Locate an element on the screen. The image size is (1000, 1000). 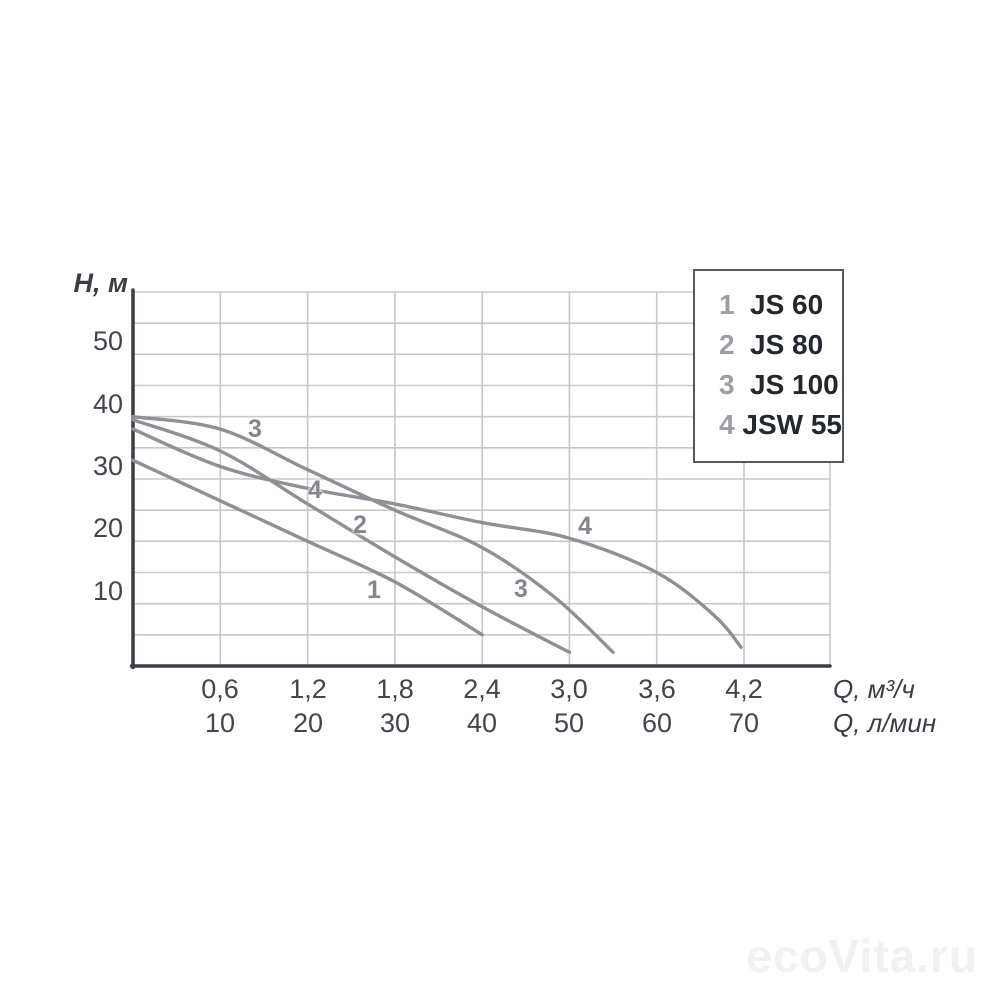
x-tick-lmin-20: 20 is located at coordinates (308, 723).